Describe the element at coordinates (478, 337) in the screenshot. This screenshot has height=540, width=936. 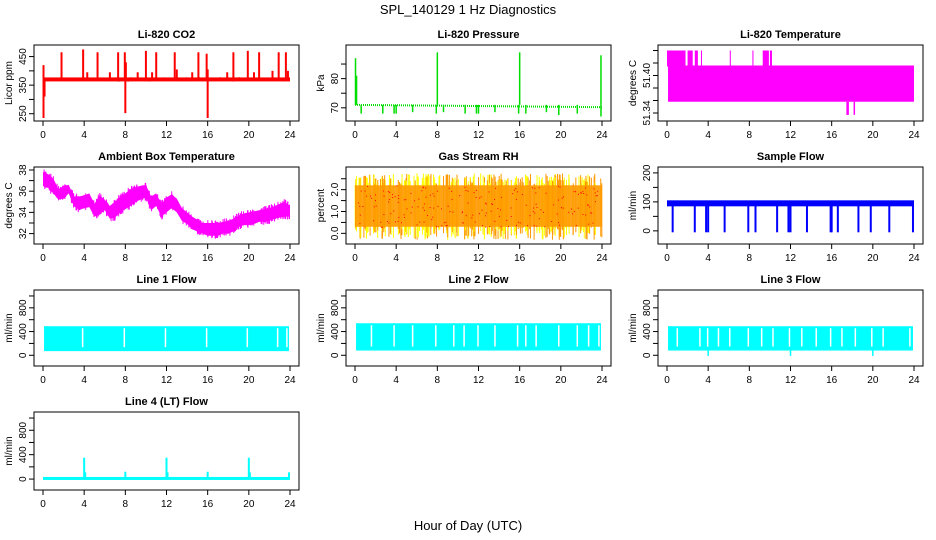
I see `plot-area-line2_flow` at that location.